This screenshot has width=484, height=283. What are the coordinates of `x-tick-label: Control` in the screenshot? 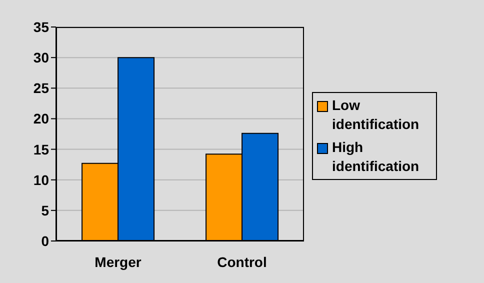 It's located at (242, 262).